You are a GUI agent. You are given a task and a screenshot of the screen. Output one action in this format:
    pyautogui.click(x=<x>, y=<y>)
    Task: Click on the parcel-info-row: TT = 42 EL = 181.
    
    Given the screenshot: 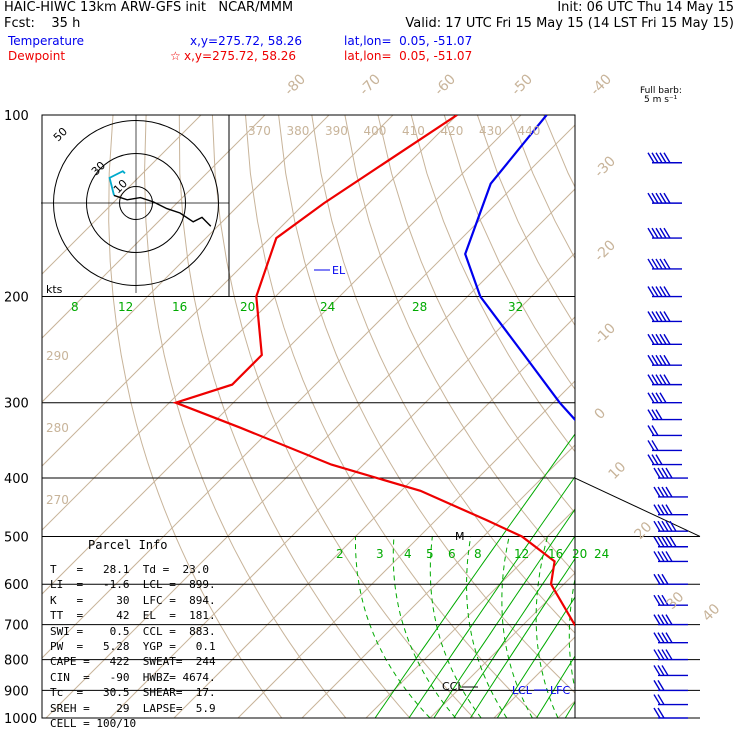 What is the action you would take?
    pyautogui.click(x=133, y=616)
    